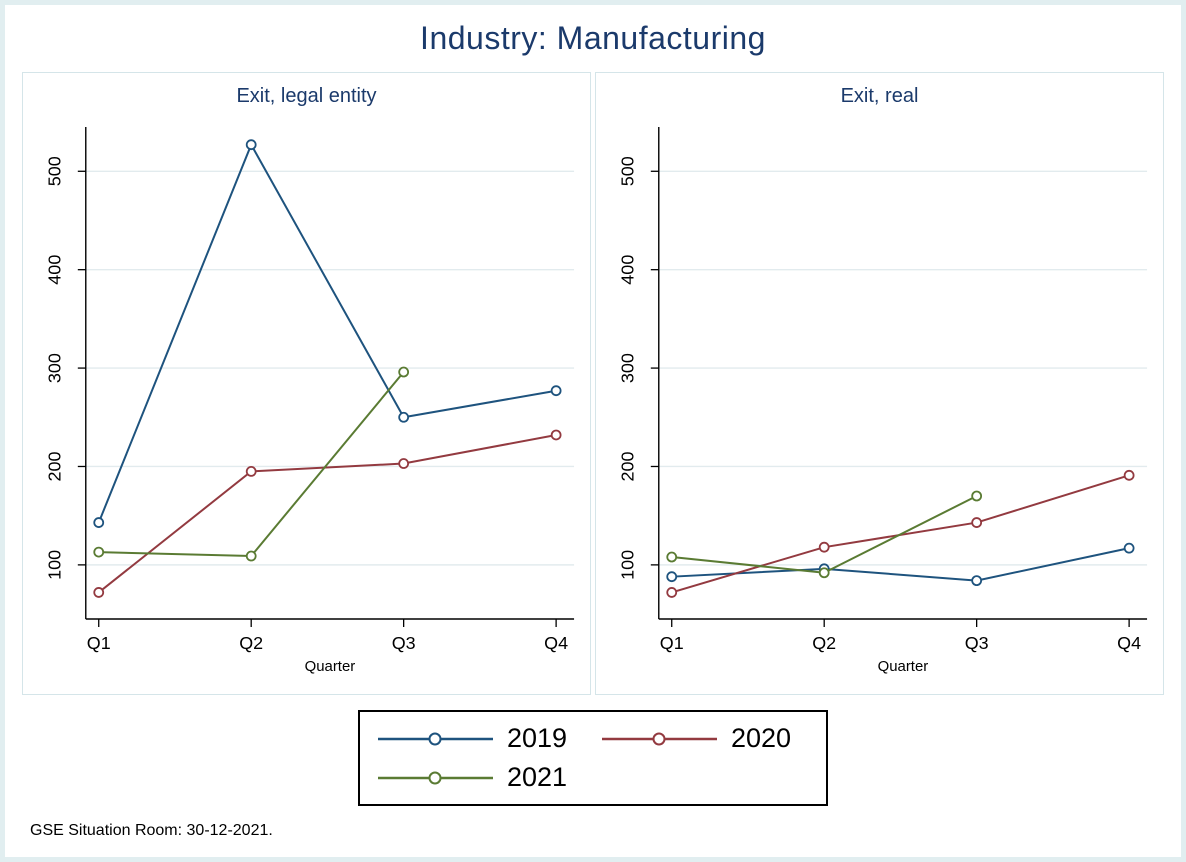 This screenshot has width=1186, height=862. I want to click on legend-swatch-2021-line-marker-icon, so click(435, 777).